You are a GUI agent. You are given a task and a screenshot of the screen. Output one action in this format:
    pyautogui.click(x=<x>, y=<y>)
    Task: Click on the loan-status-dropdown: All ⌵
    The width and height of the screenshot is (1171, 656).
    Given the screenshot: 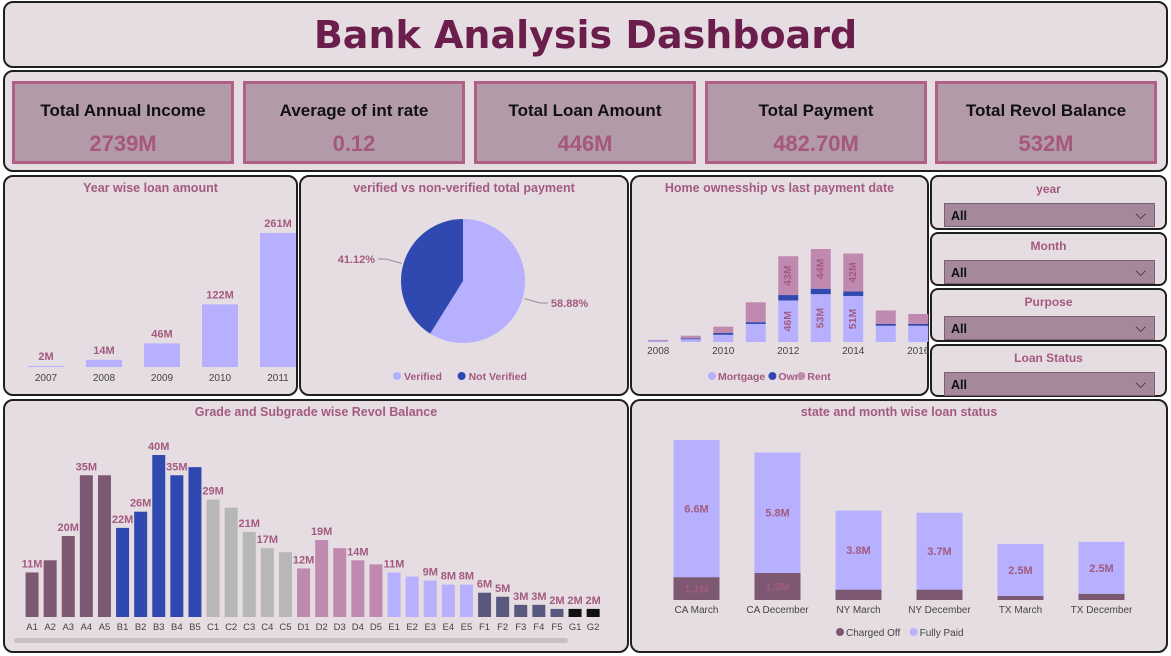 What is the action you would take?
    pyautogui.click(x=1049, y=384)
    